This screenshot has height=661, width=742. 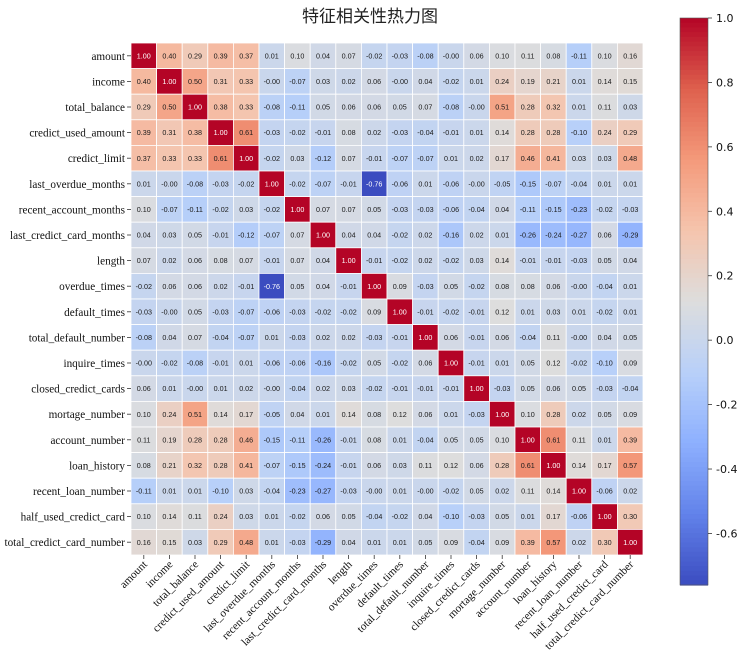 What do you see at coordinates (221, 158) in the screenshot?
I see `cell-value-label: 0.61` at bounding box center [221, 158].